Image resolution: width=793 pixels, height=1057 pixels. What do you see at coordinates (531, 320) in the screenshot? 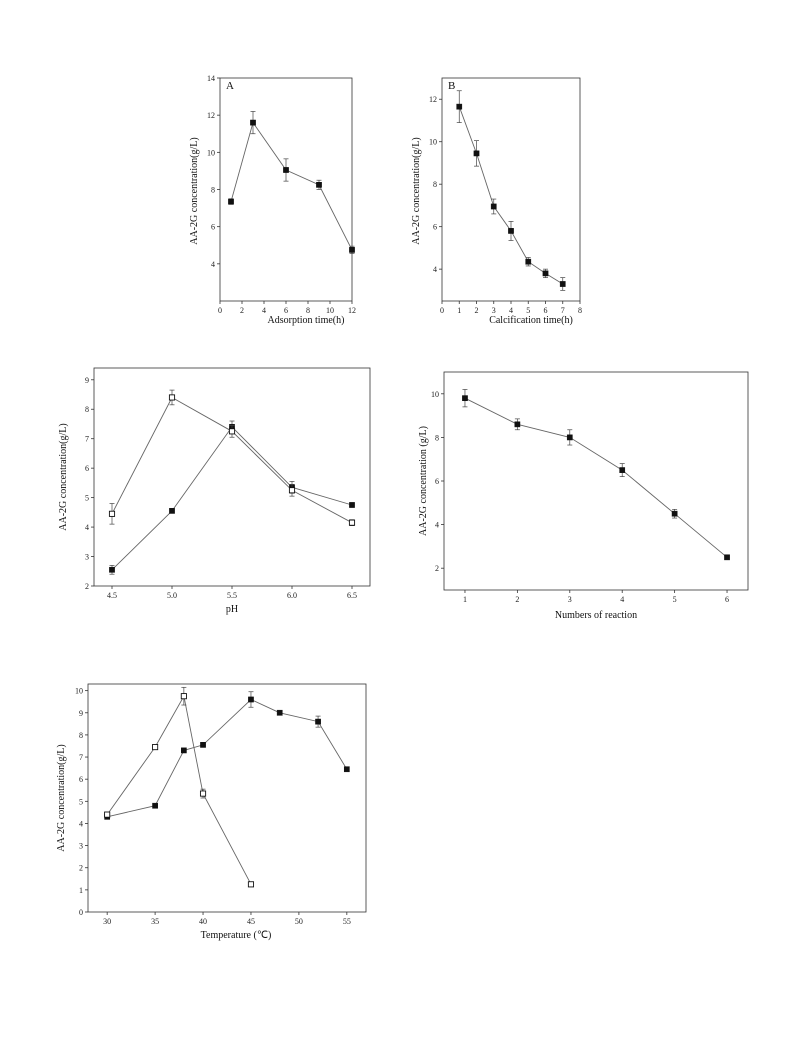
I see `x-axis-label: Calcification time(h)` at bounding box center [531, 320].